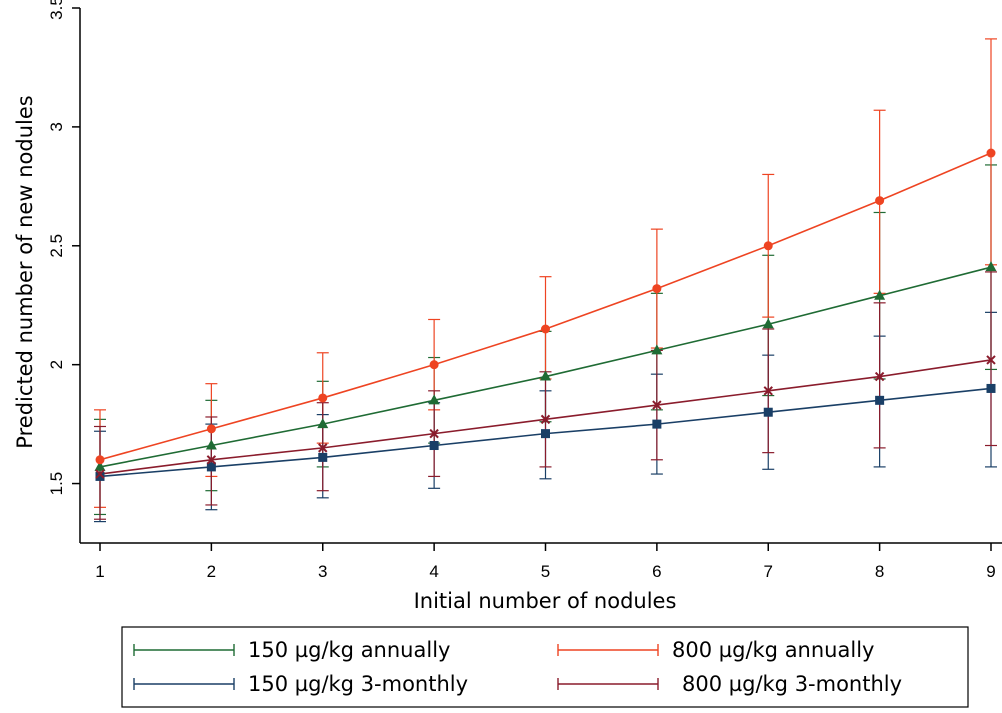 The width and height of the screenshot is (1002, 713). Describe the element at coordinates (99, 571) in the screenshot. I see `x-tick-label: 1` at that location.